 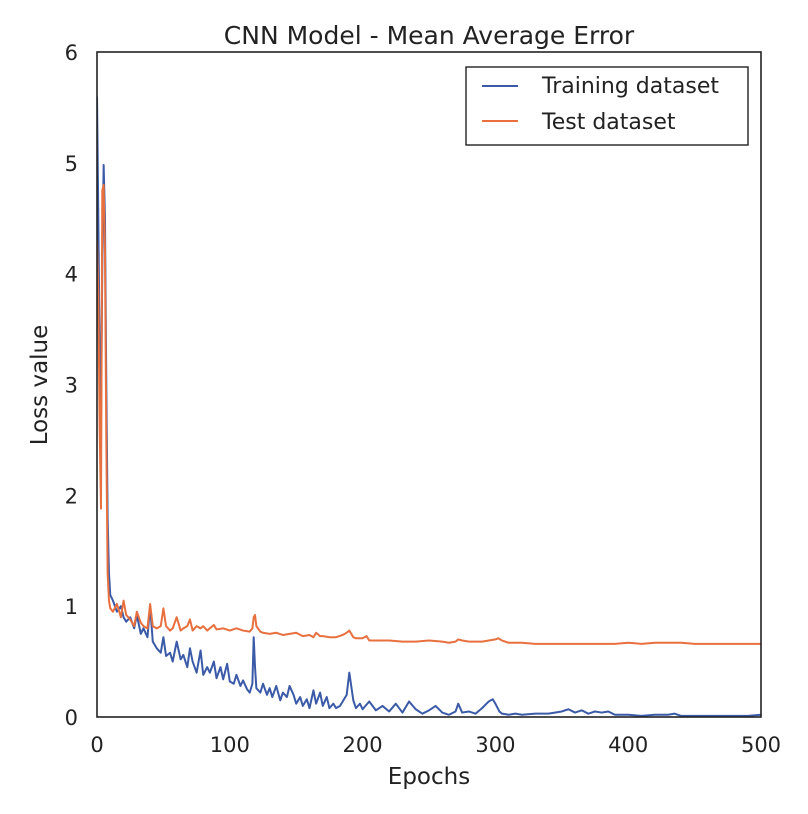 What do you see at coordinates (435, 745) in the screenshot?
I see `x-axis: 0 100 200 300 400 500` at bounding box center [435, 745].